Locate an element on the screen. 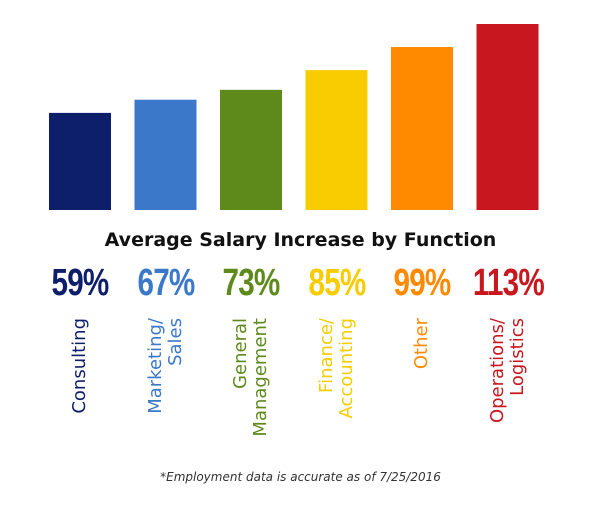 This screenshot has height=508, width=601. category-label-1: Marketing/ Sales is located at coordinates (165, 366).